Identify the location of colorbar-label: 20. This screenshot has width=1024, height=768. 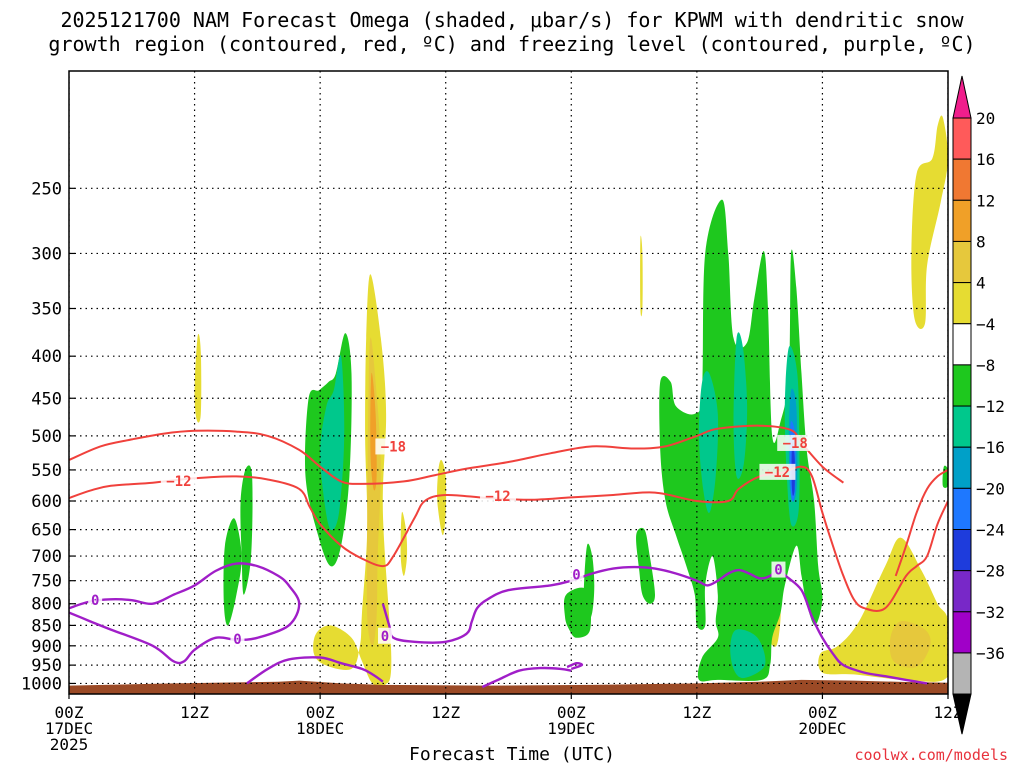
(985, 118).